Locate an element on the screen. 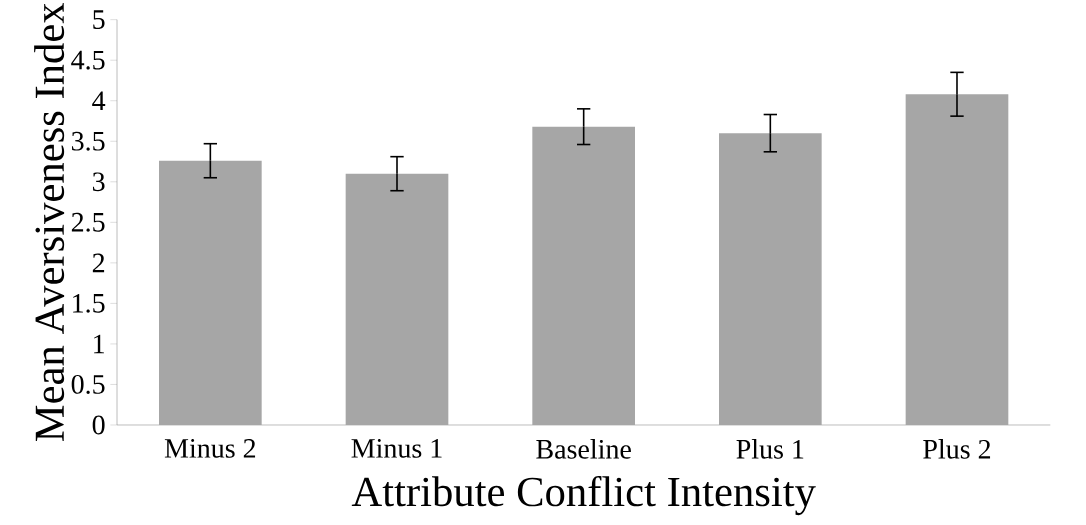 This screenshot has height=525, width=1086. y-tick-label: 3.5 is located at coordinates (88, 141).